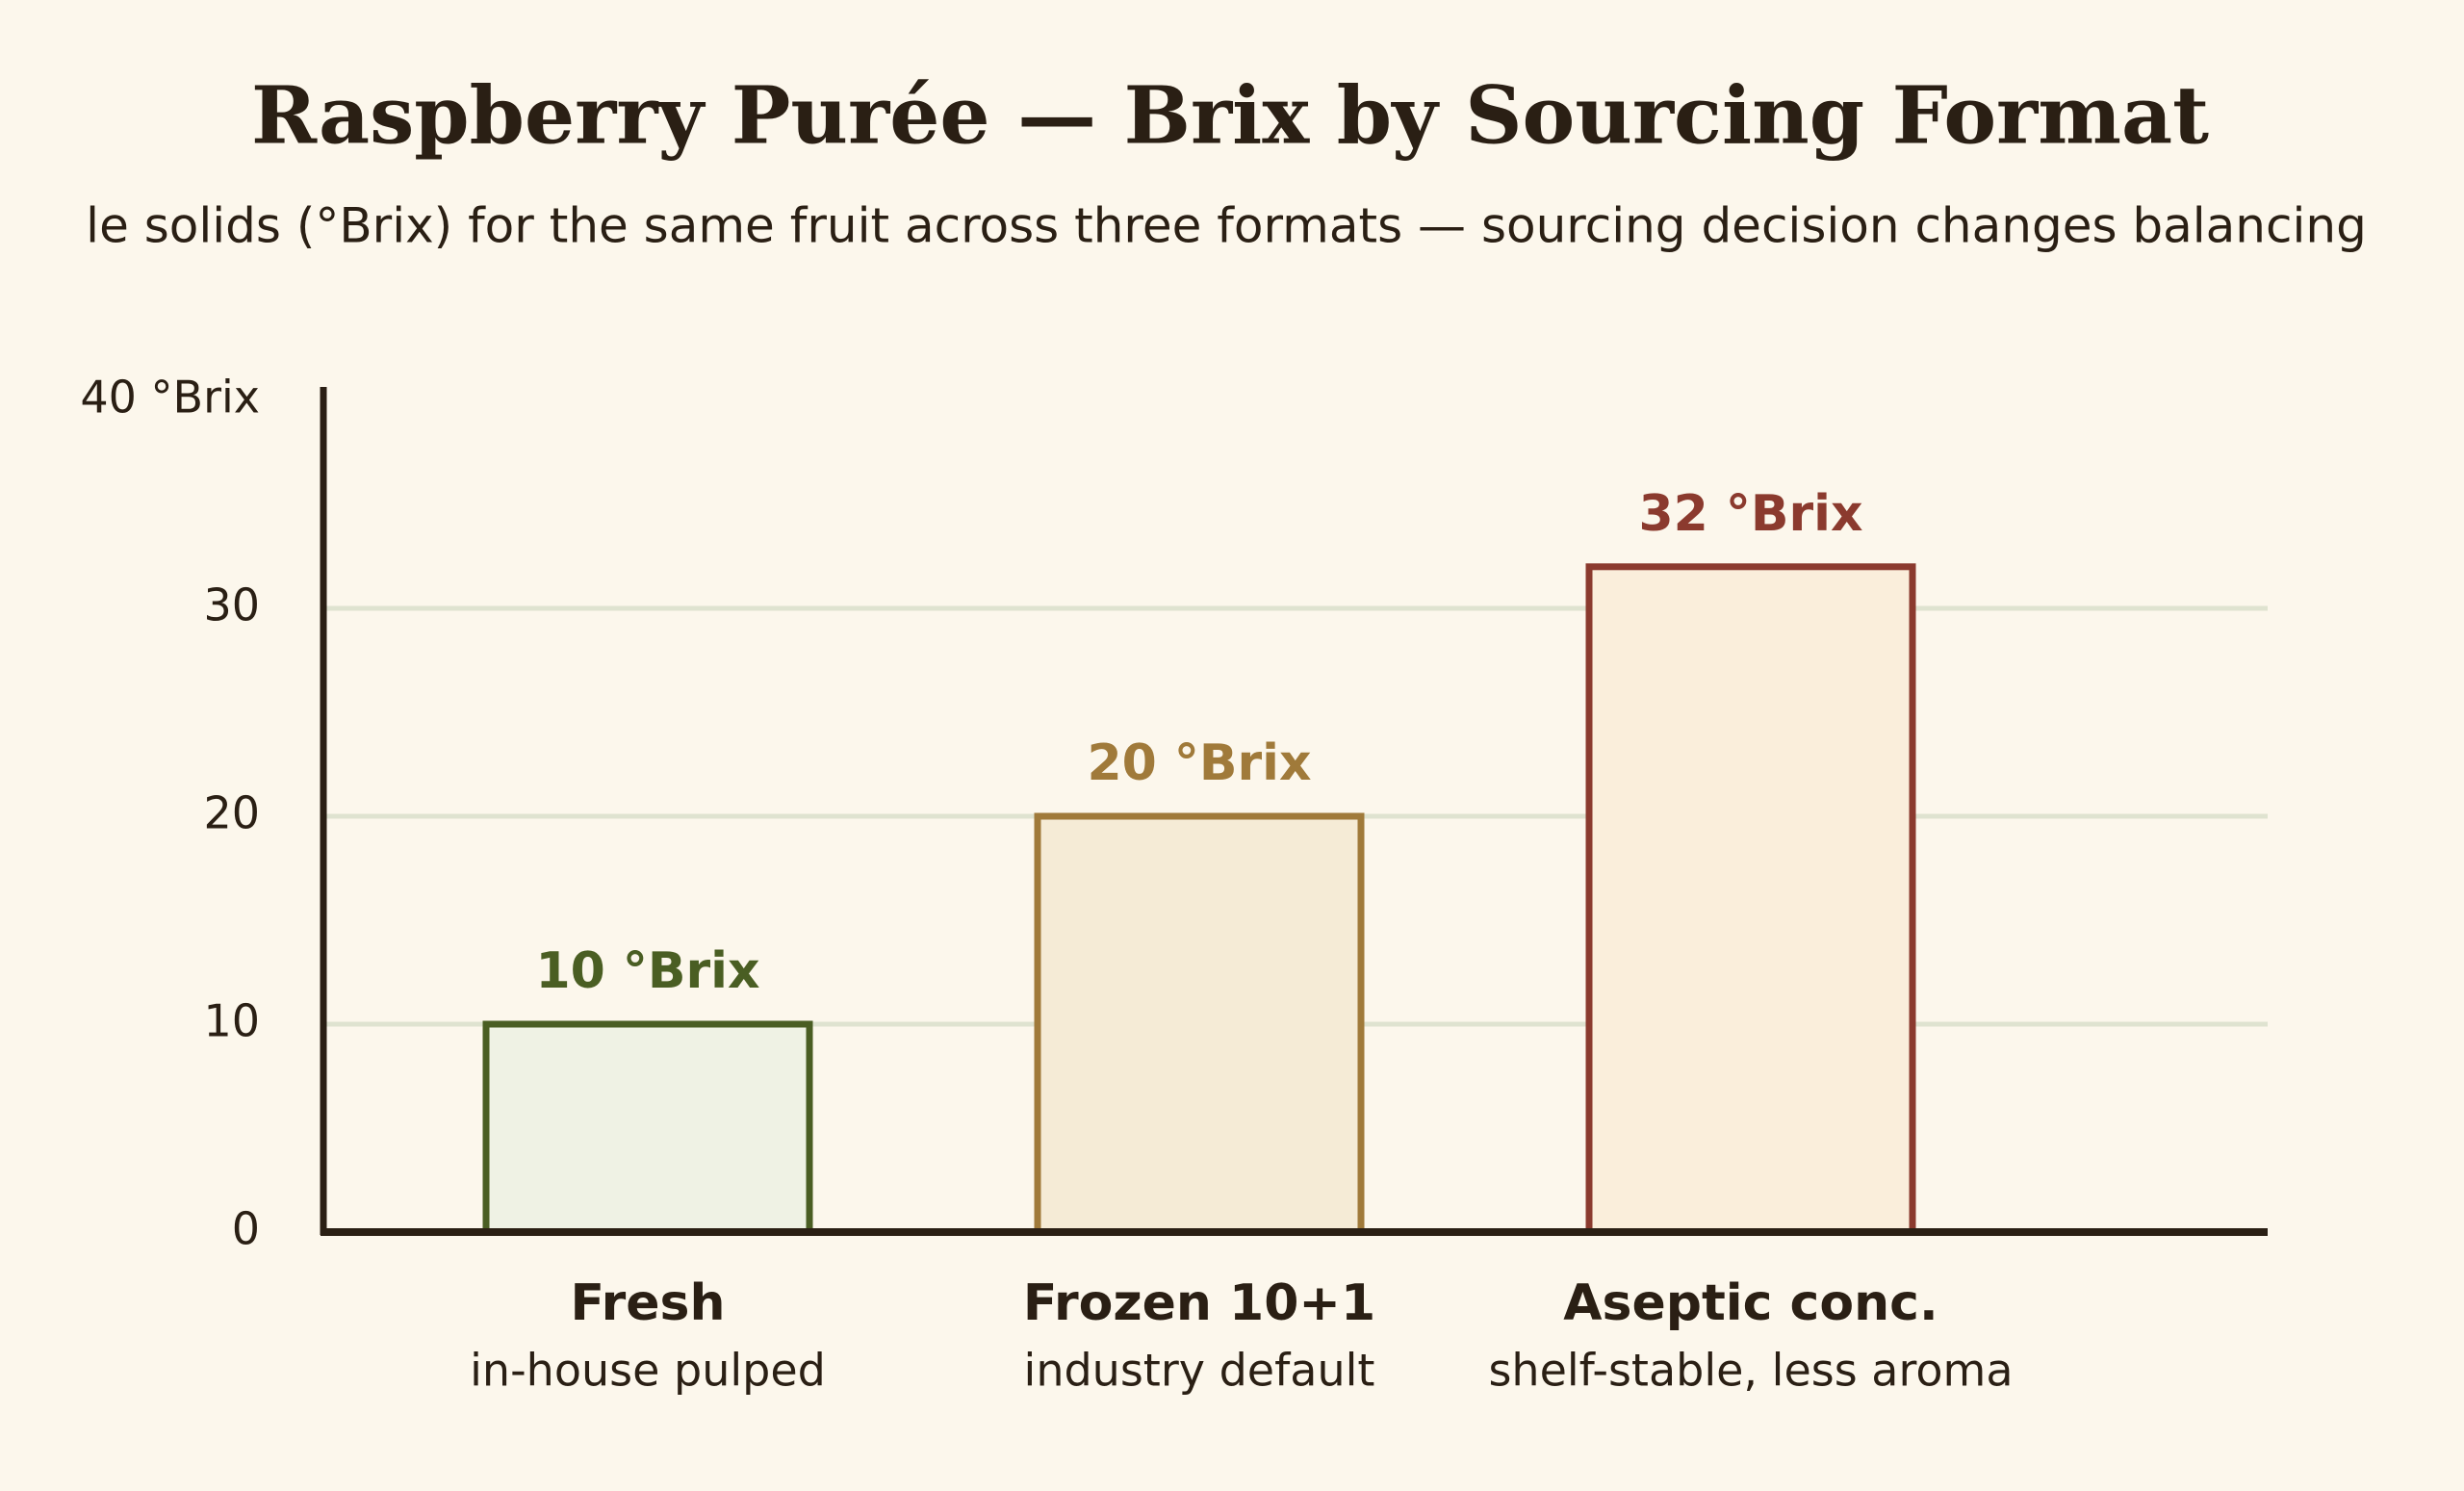  I want to click on y-tick-label: 30, so click(231, 605).